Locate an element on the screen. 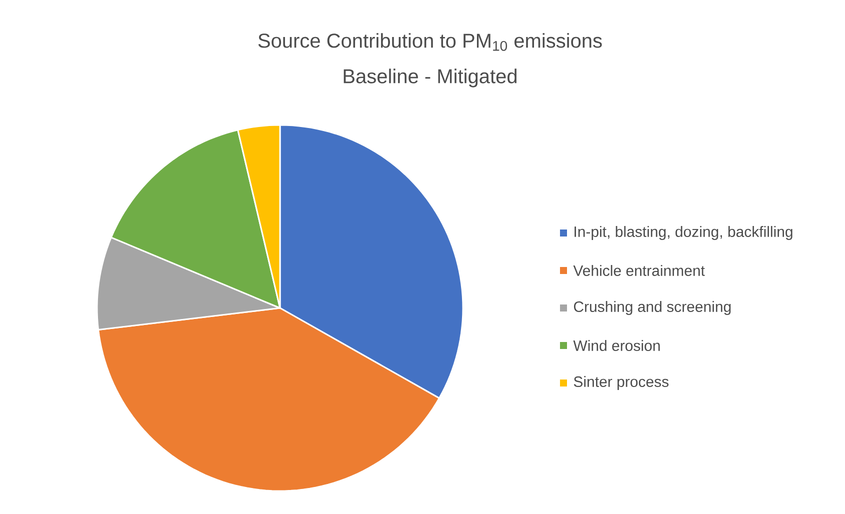 The image size is (845, 514). legend-label: In-pit, blasting, dozing, backfilling is located at coordinates (683, 233).